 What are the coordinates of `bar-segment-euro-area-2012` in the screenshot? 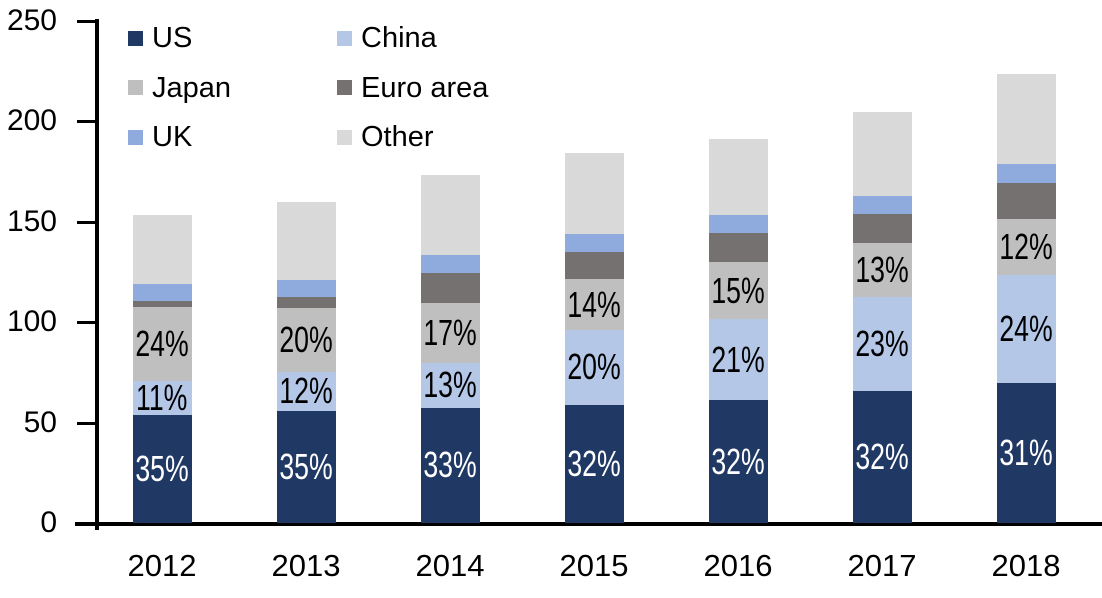 It's located at (162, 304).